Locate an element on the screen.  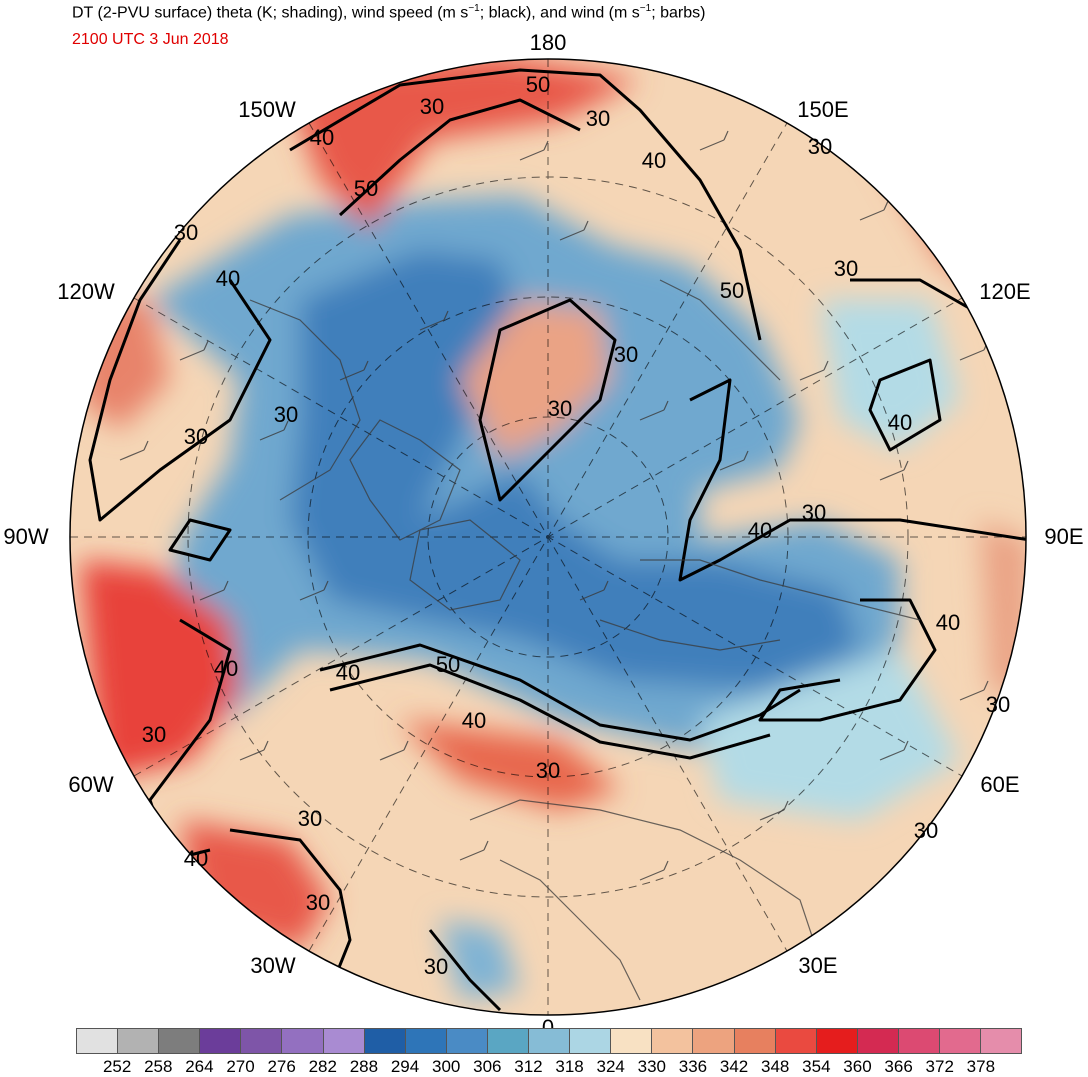
lon-label-120w: 120W is located at coordinates (86, 291).